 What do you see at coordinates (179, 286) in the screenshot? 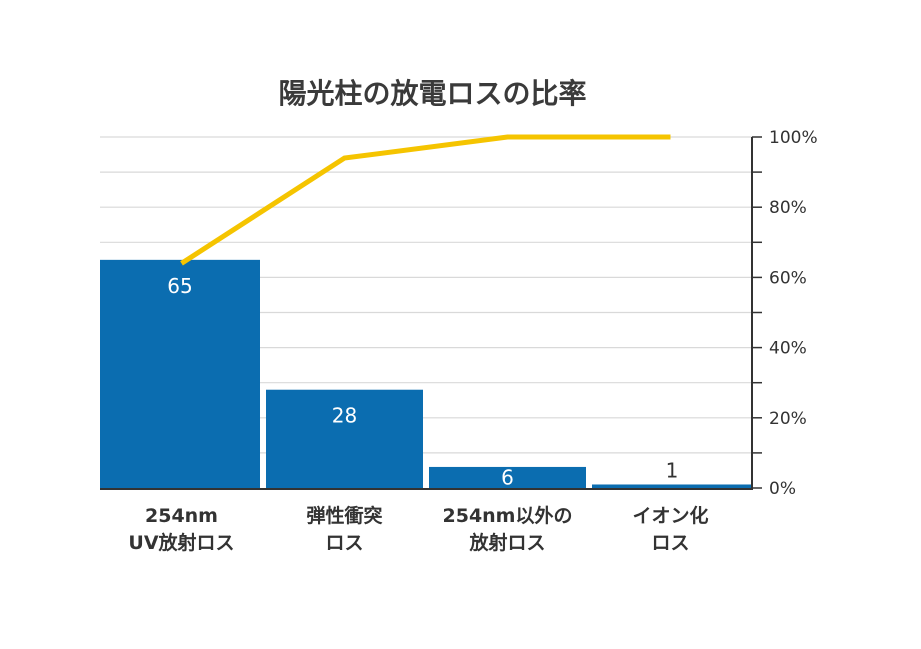
I see `bar-value-label: 65` at bounding box center [179, 286].